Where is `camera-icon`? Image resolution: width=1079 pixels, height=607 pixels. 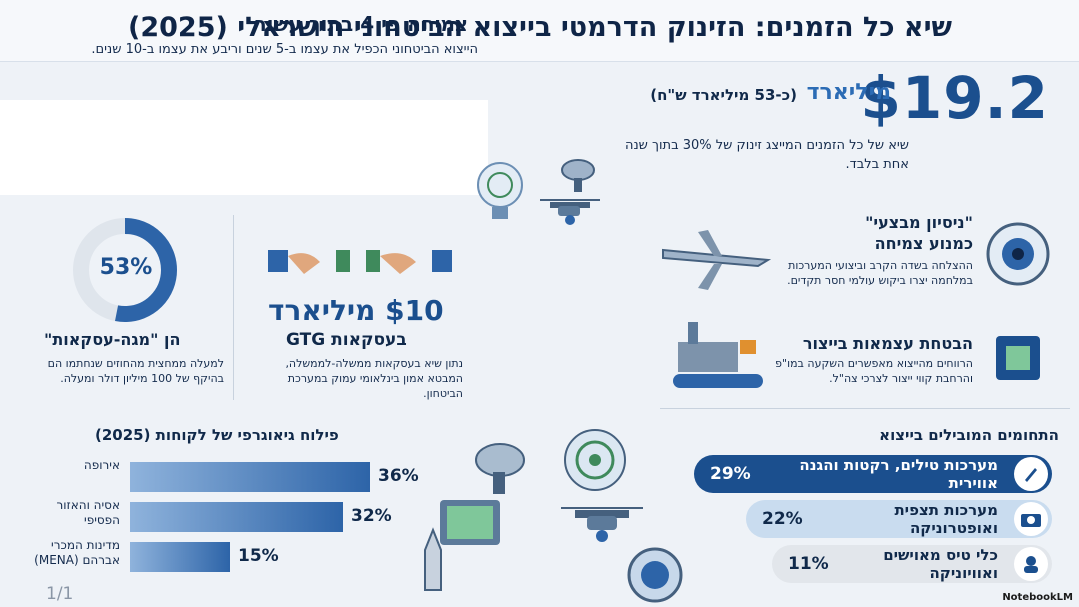
camera-icon is located at coordinates (1031, 519).